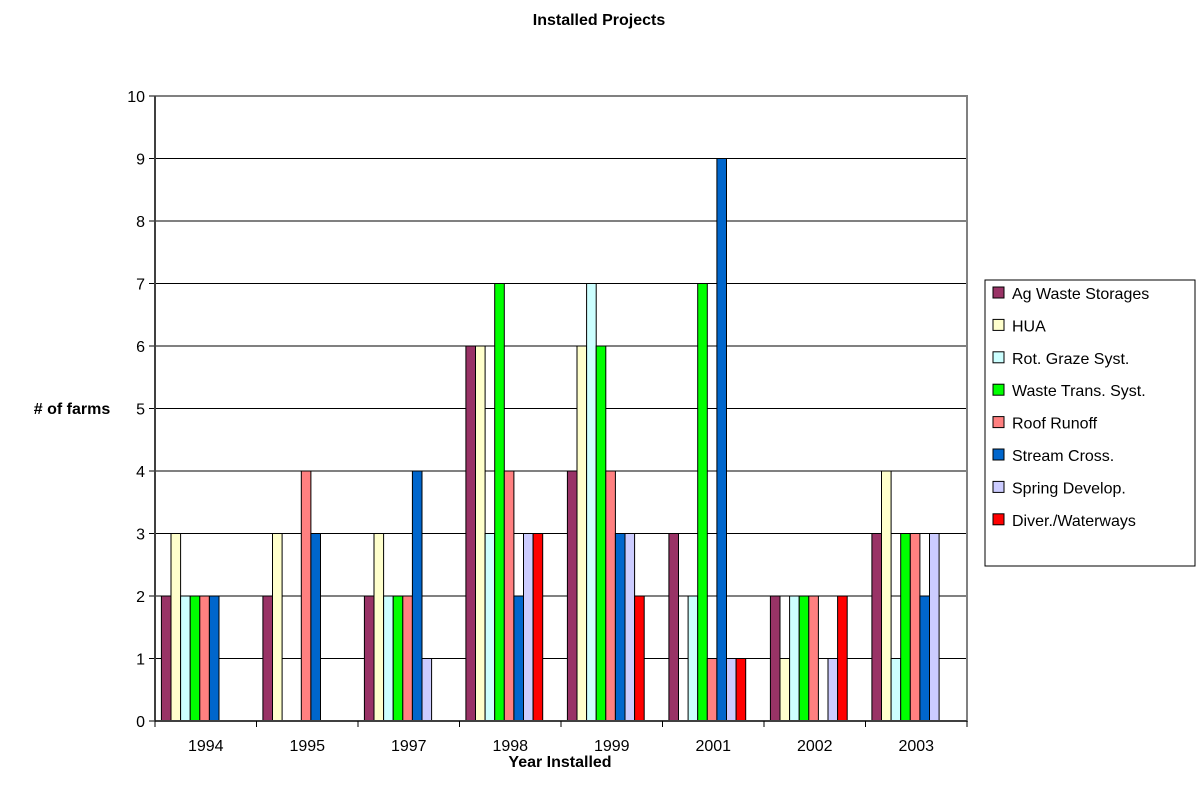 The width and height of the screenshot is (1200, 799). What do you see at coordinates (140, 472) in the screenshot?
I see `y-tick-label: 4` at bounding box center [140, 472].